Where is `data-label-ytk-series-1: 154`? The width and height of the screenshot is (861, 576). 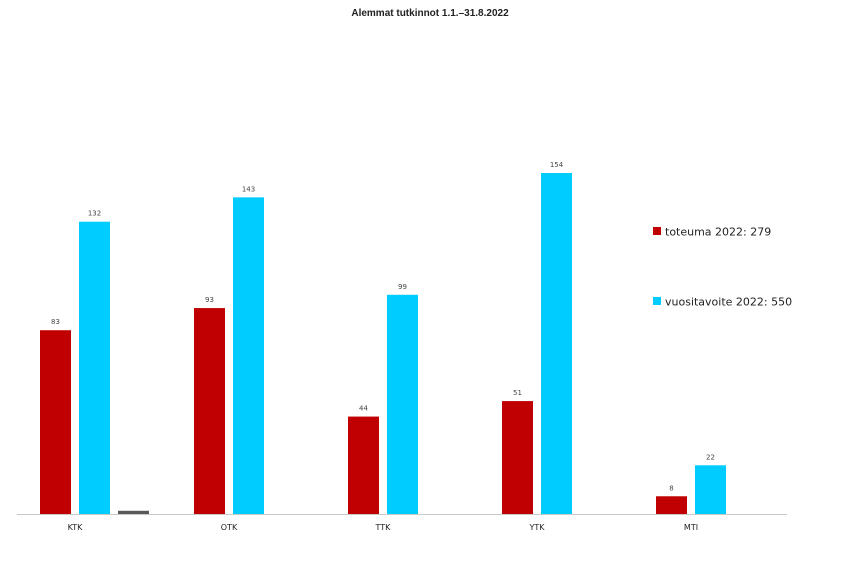
data-label-ytk-series-1: 154 is located at coordinates (557, 165).